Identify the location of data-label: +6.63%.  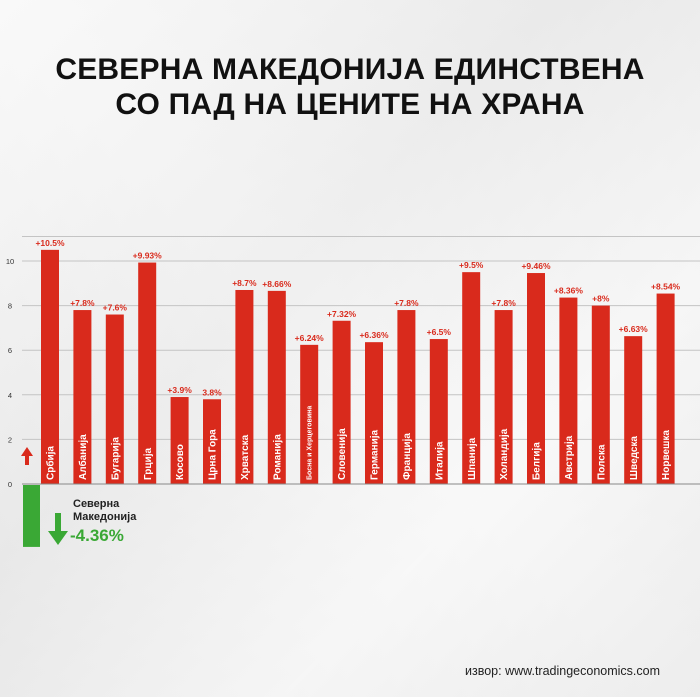
(634, 329).